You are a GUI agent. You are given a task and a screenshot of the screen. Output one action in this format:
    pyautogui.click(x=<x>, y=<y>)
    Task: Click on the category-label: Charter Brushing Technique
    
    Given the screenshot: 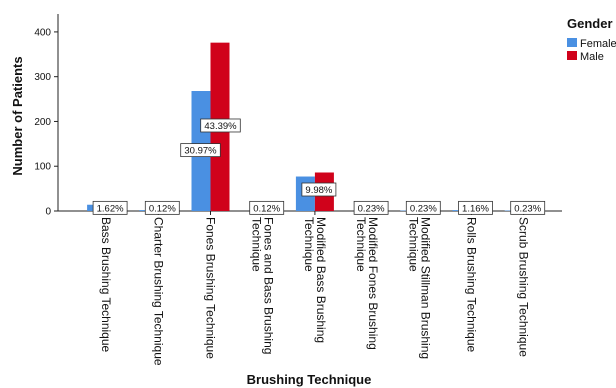 What is the action you would take?
    pyautogui.click(x=158, y=291)
    